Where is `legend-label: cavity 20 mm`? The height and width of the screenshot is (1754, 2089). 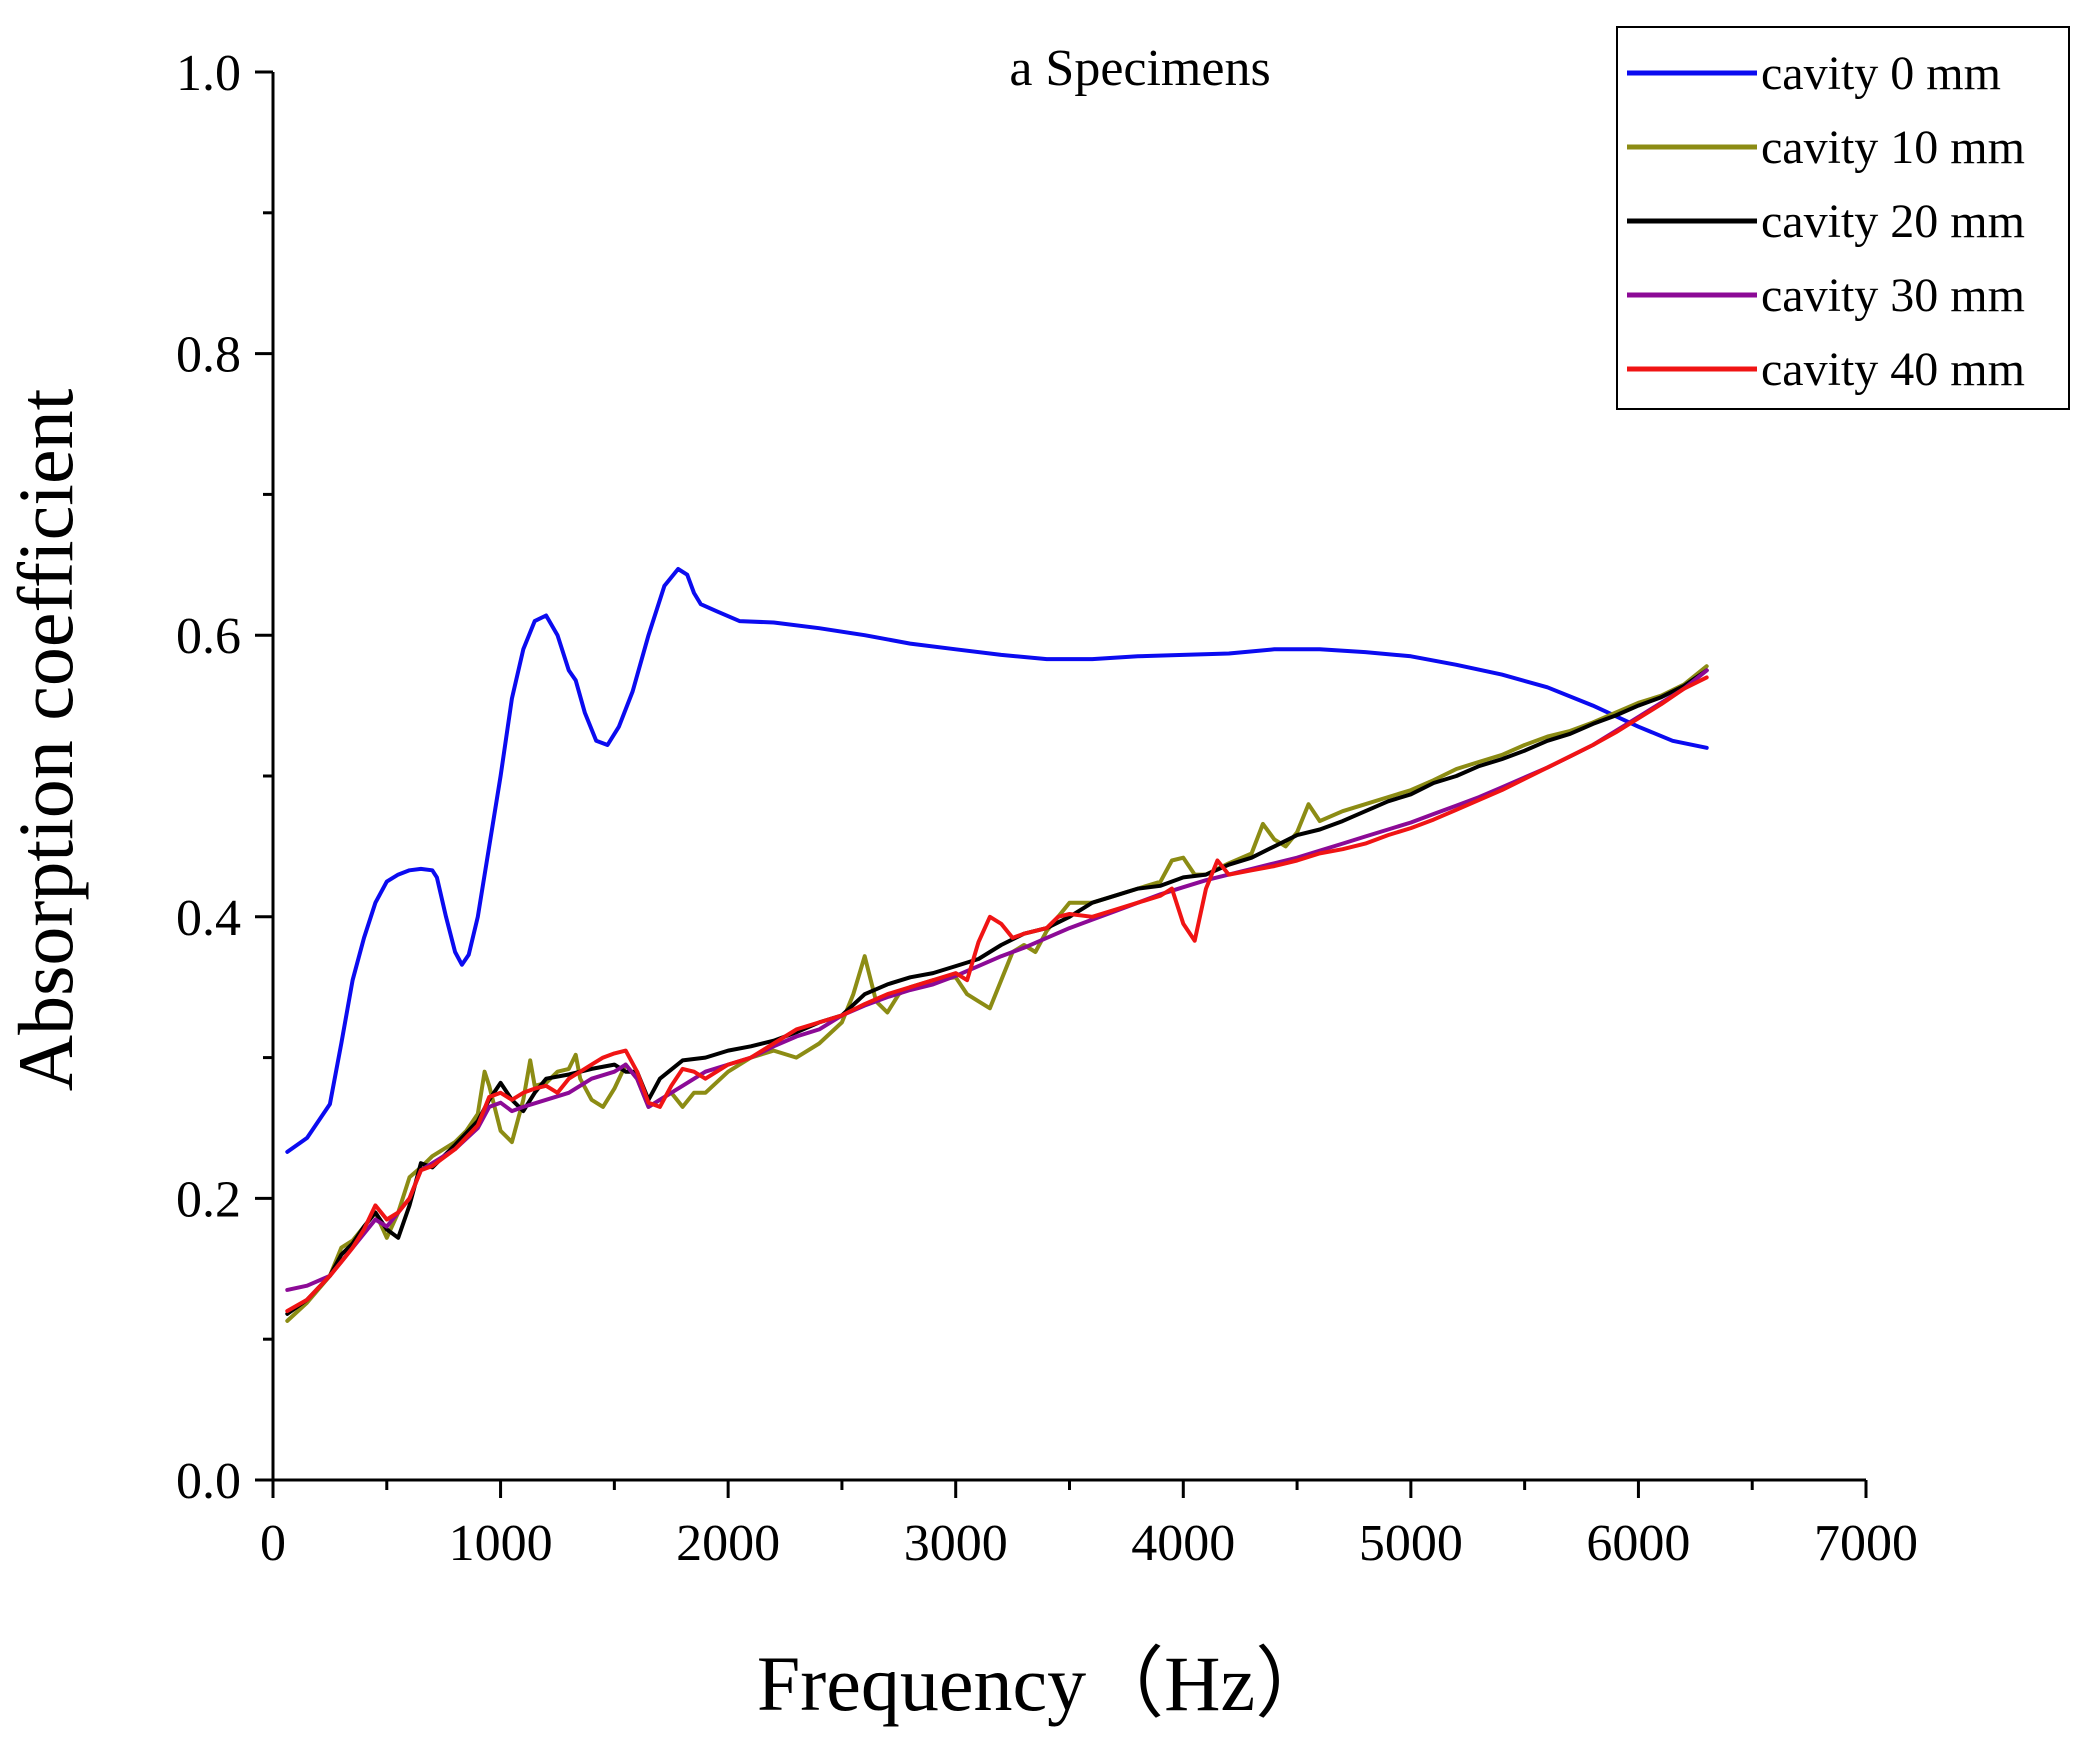
legend-label: cavity 20 mm is located at coordinates (1893, 221).